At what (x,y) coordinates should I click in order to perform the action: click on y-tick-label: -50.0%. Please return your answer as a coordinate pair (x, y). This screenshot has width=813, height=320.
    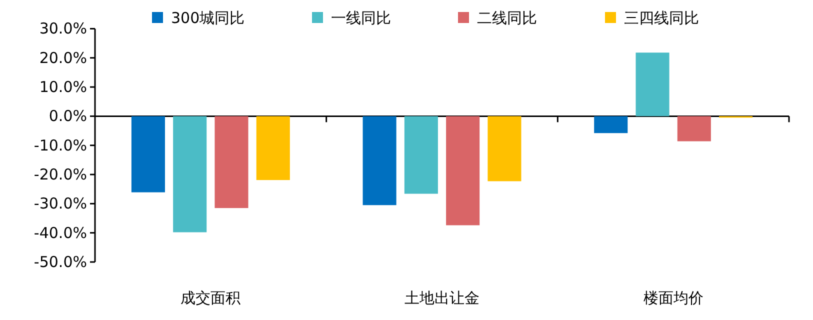
    Looking at the image, I should click on (60, 262).